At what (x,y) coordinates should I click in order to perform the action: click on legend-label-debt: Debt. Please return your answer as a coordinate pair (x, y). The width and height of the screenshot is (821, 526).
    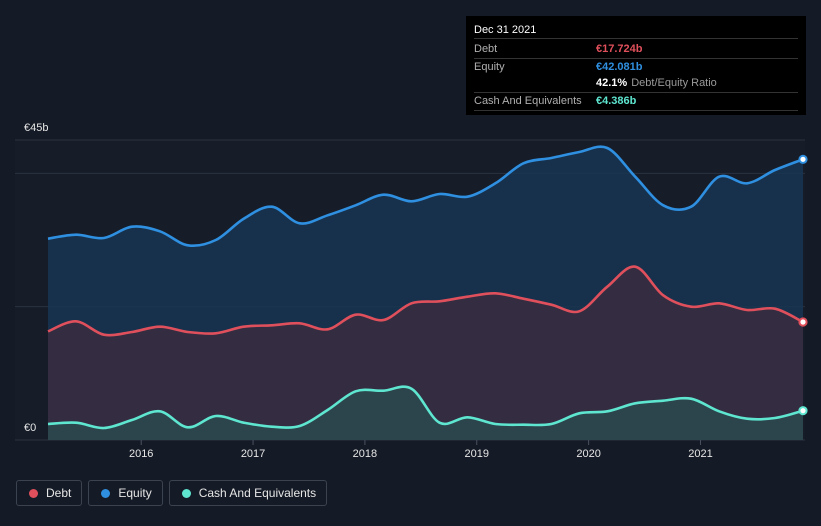
    Looking at the image, I should click on (59, 493).